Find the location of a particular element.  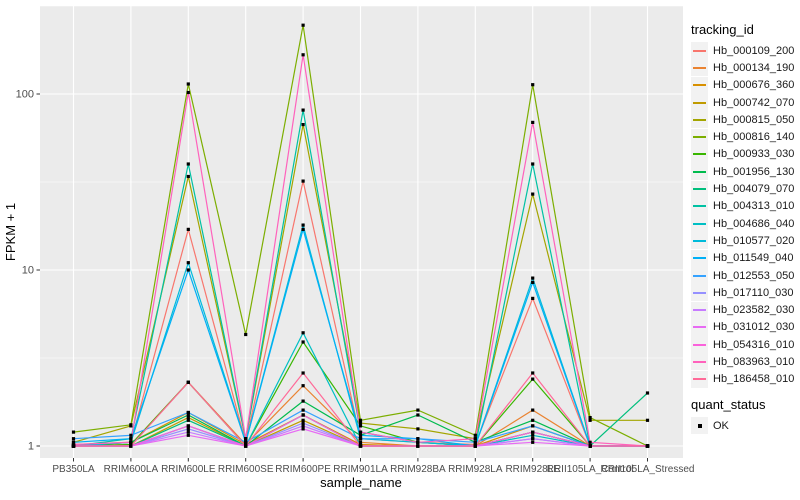

ok-square-icon is located at coordinates (699, 426).